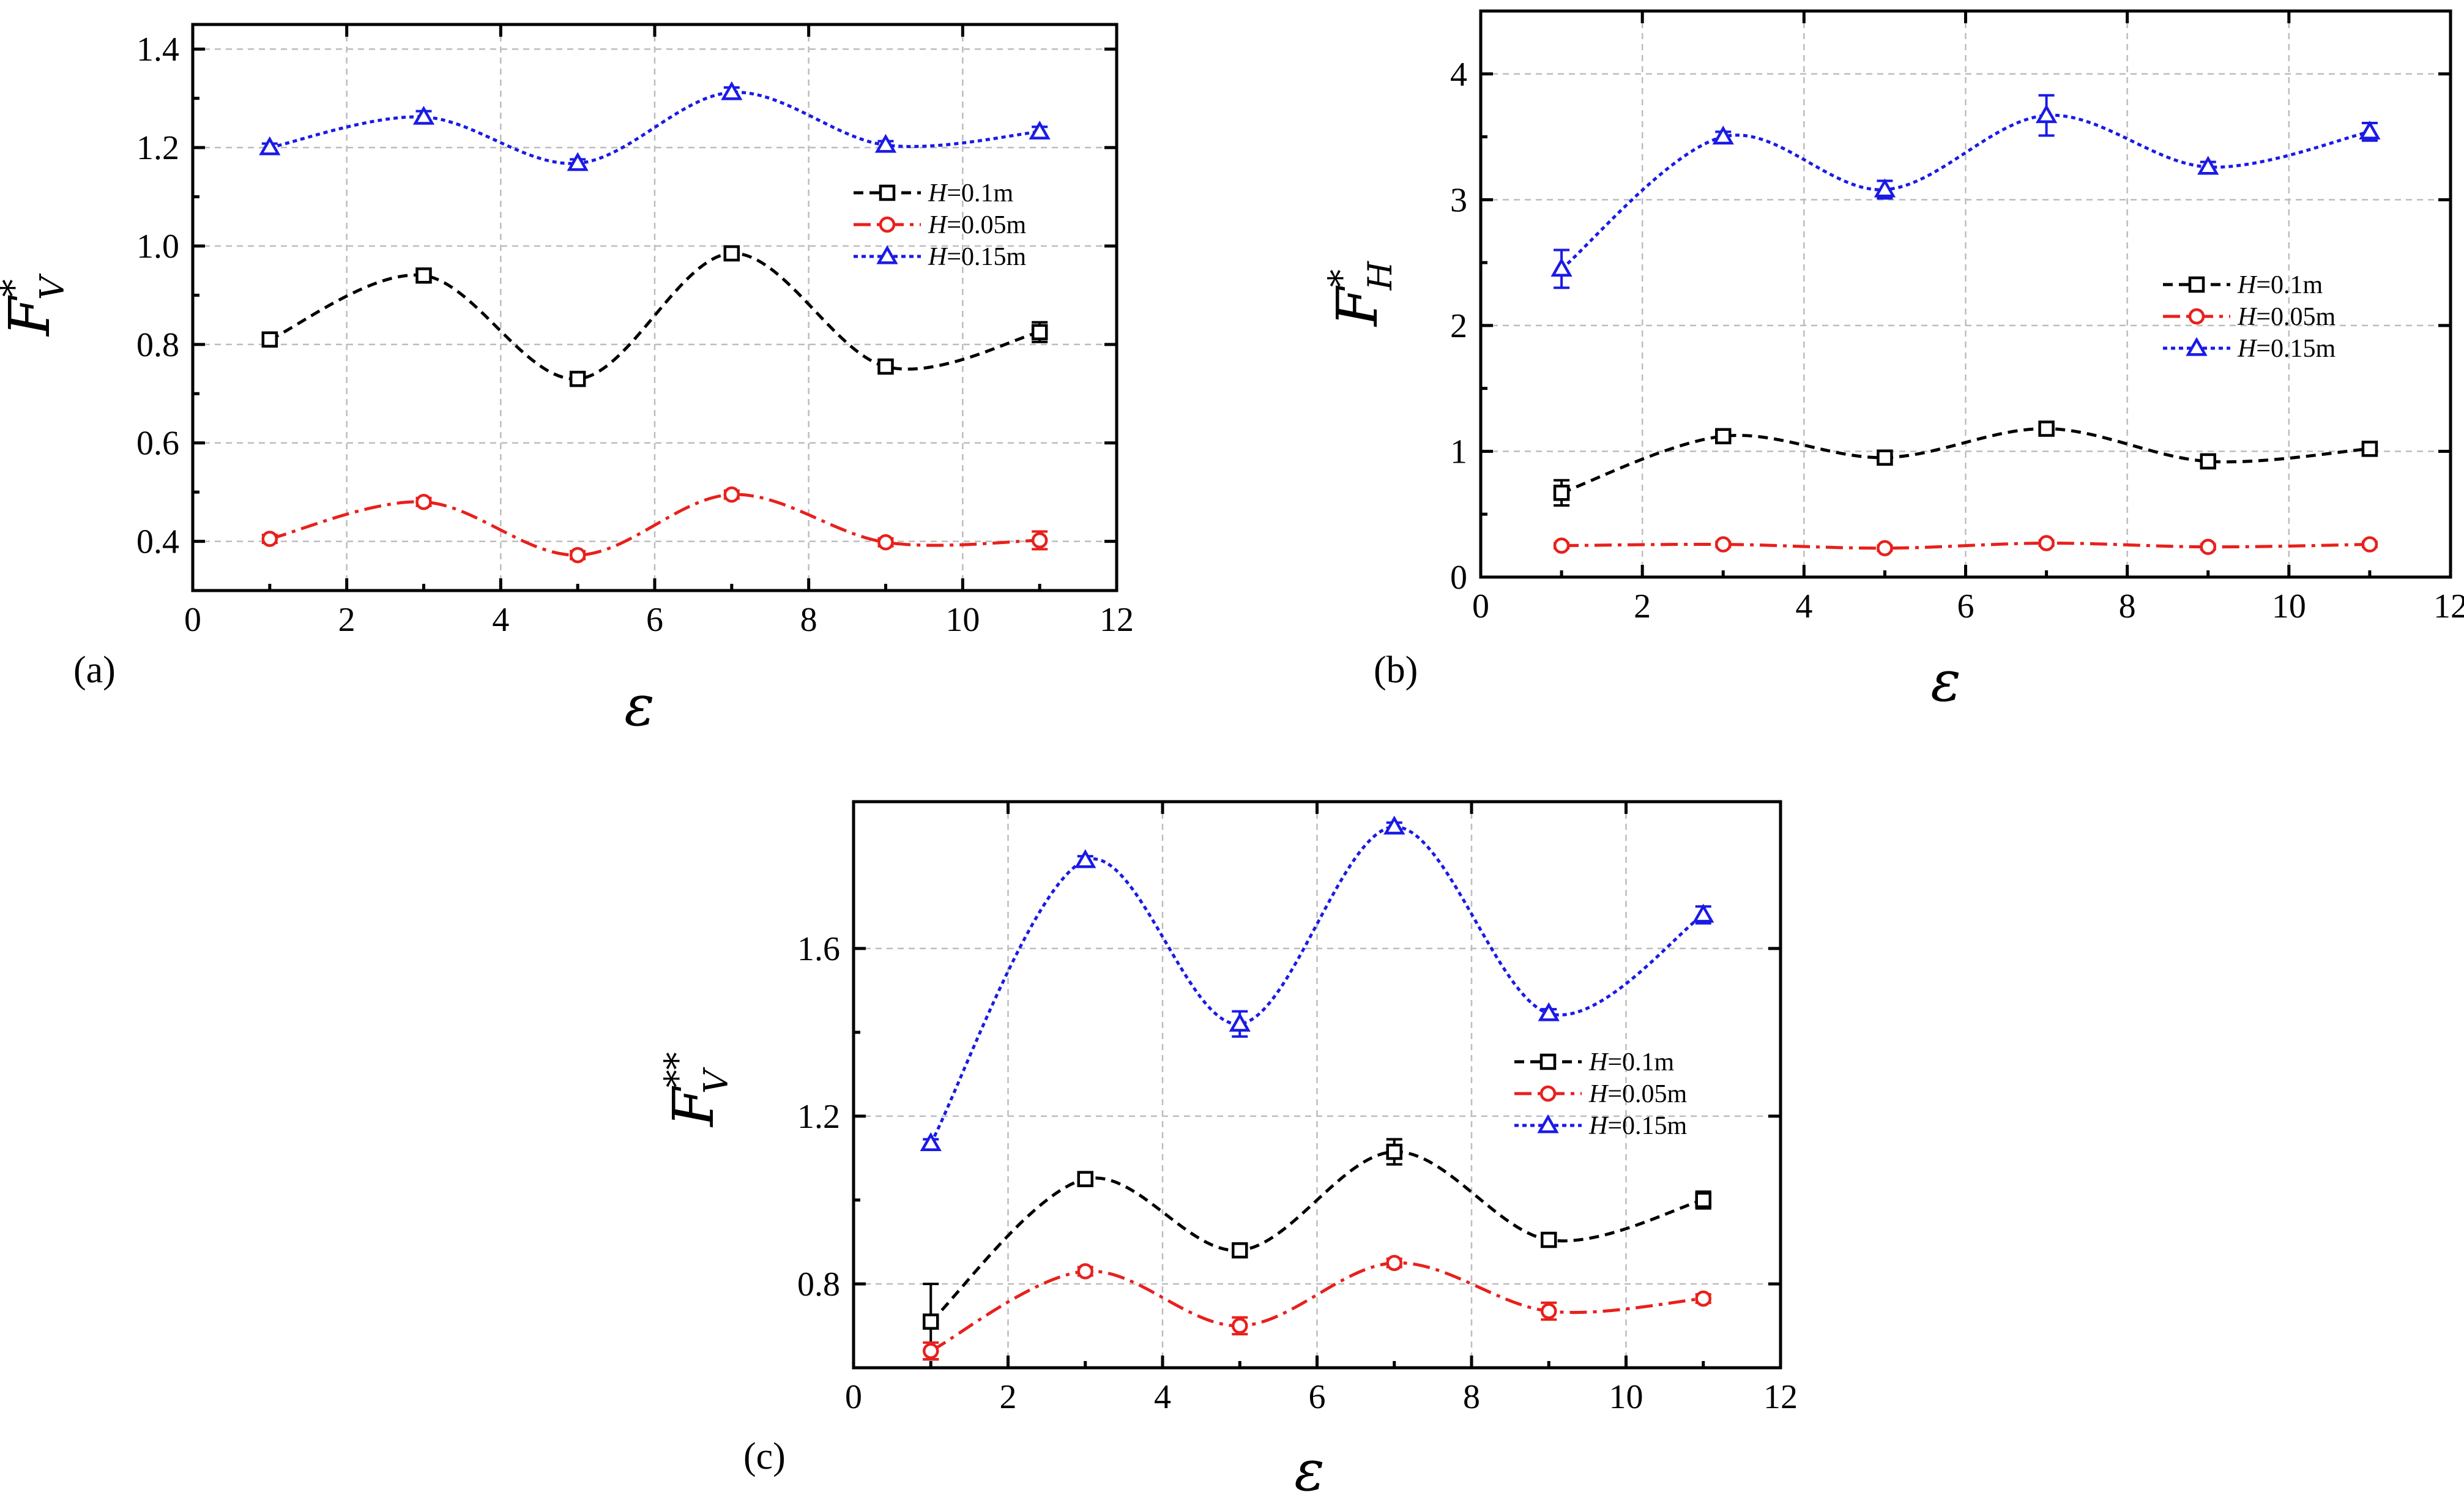 The image size is (2464, 1503). Describe the element at coordinates (764, 1457) in the screenshot. I see `panel-label: (c)` at that location.